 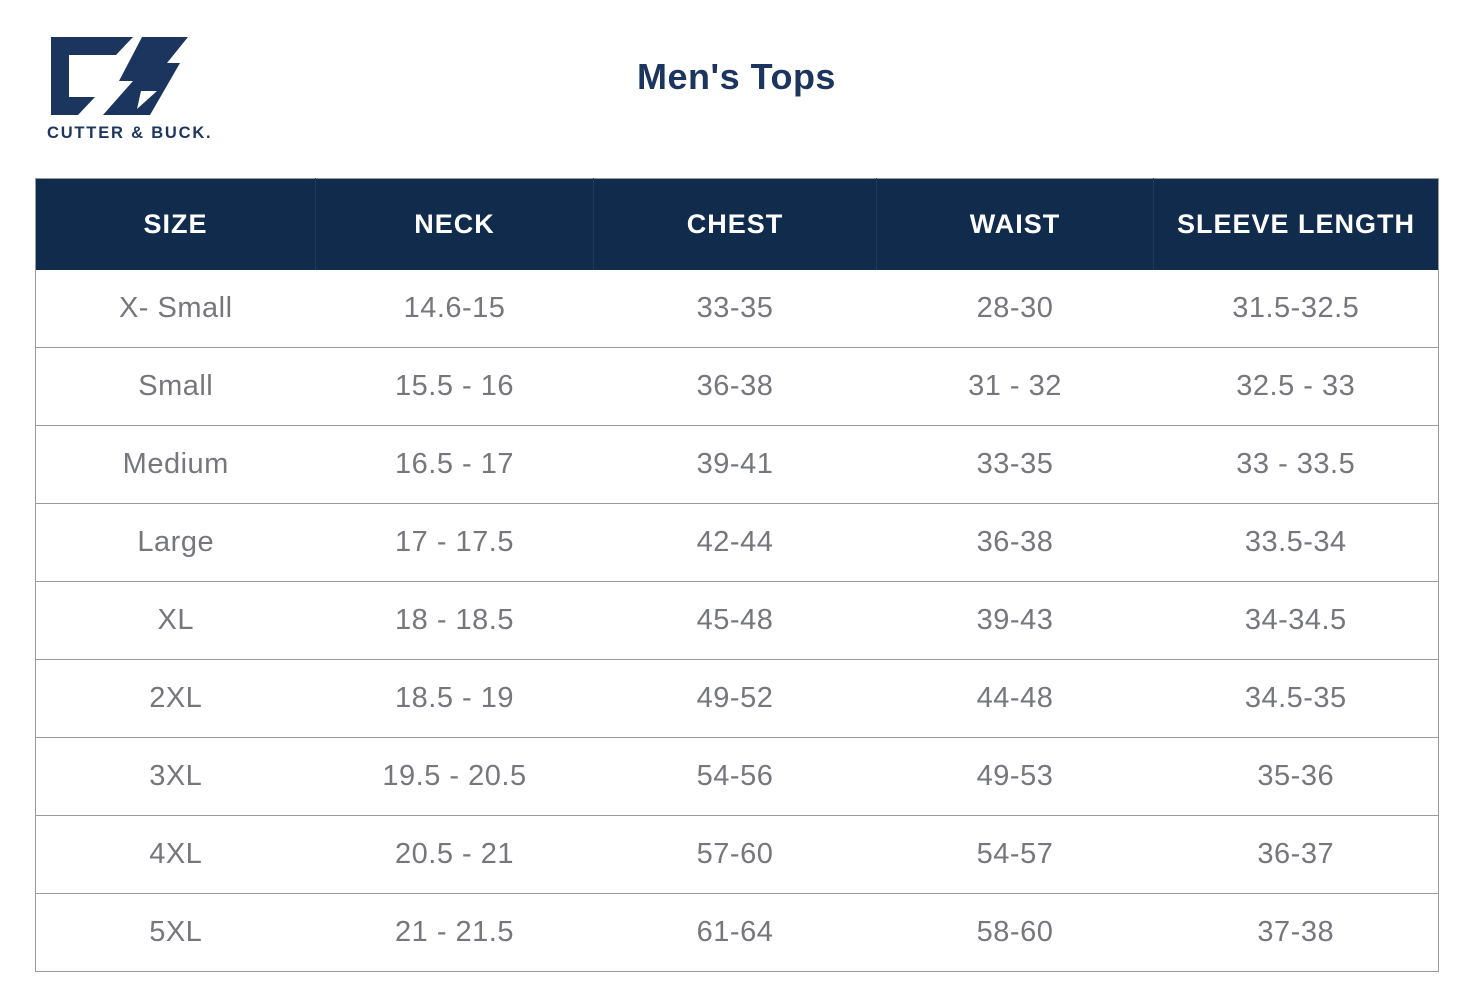 What do you see at coordinates (454, 698) in the screenshot?
I see `table-cell: 18.5 - 19` at bounding box center [454, 698].